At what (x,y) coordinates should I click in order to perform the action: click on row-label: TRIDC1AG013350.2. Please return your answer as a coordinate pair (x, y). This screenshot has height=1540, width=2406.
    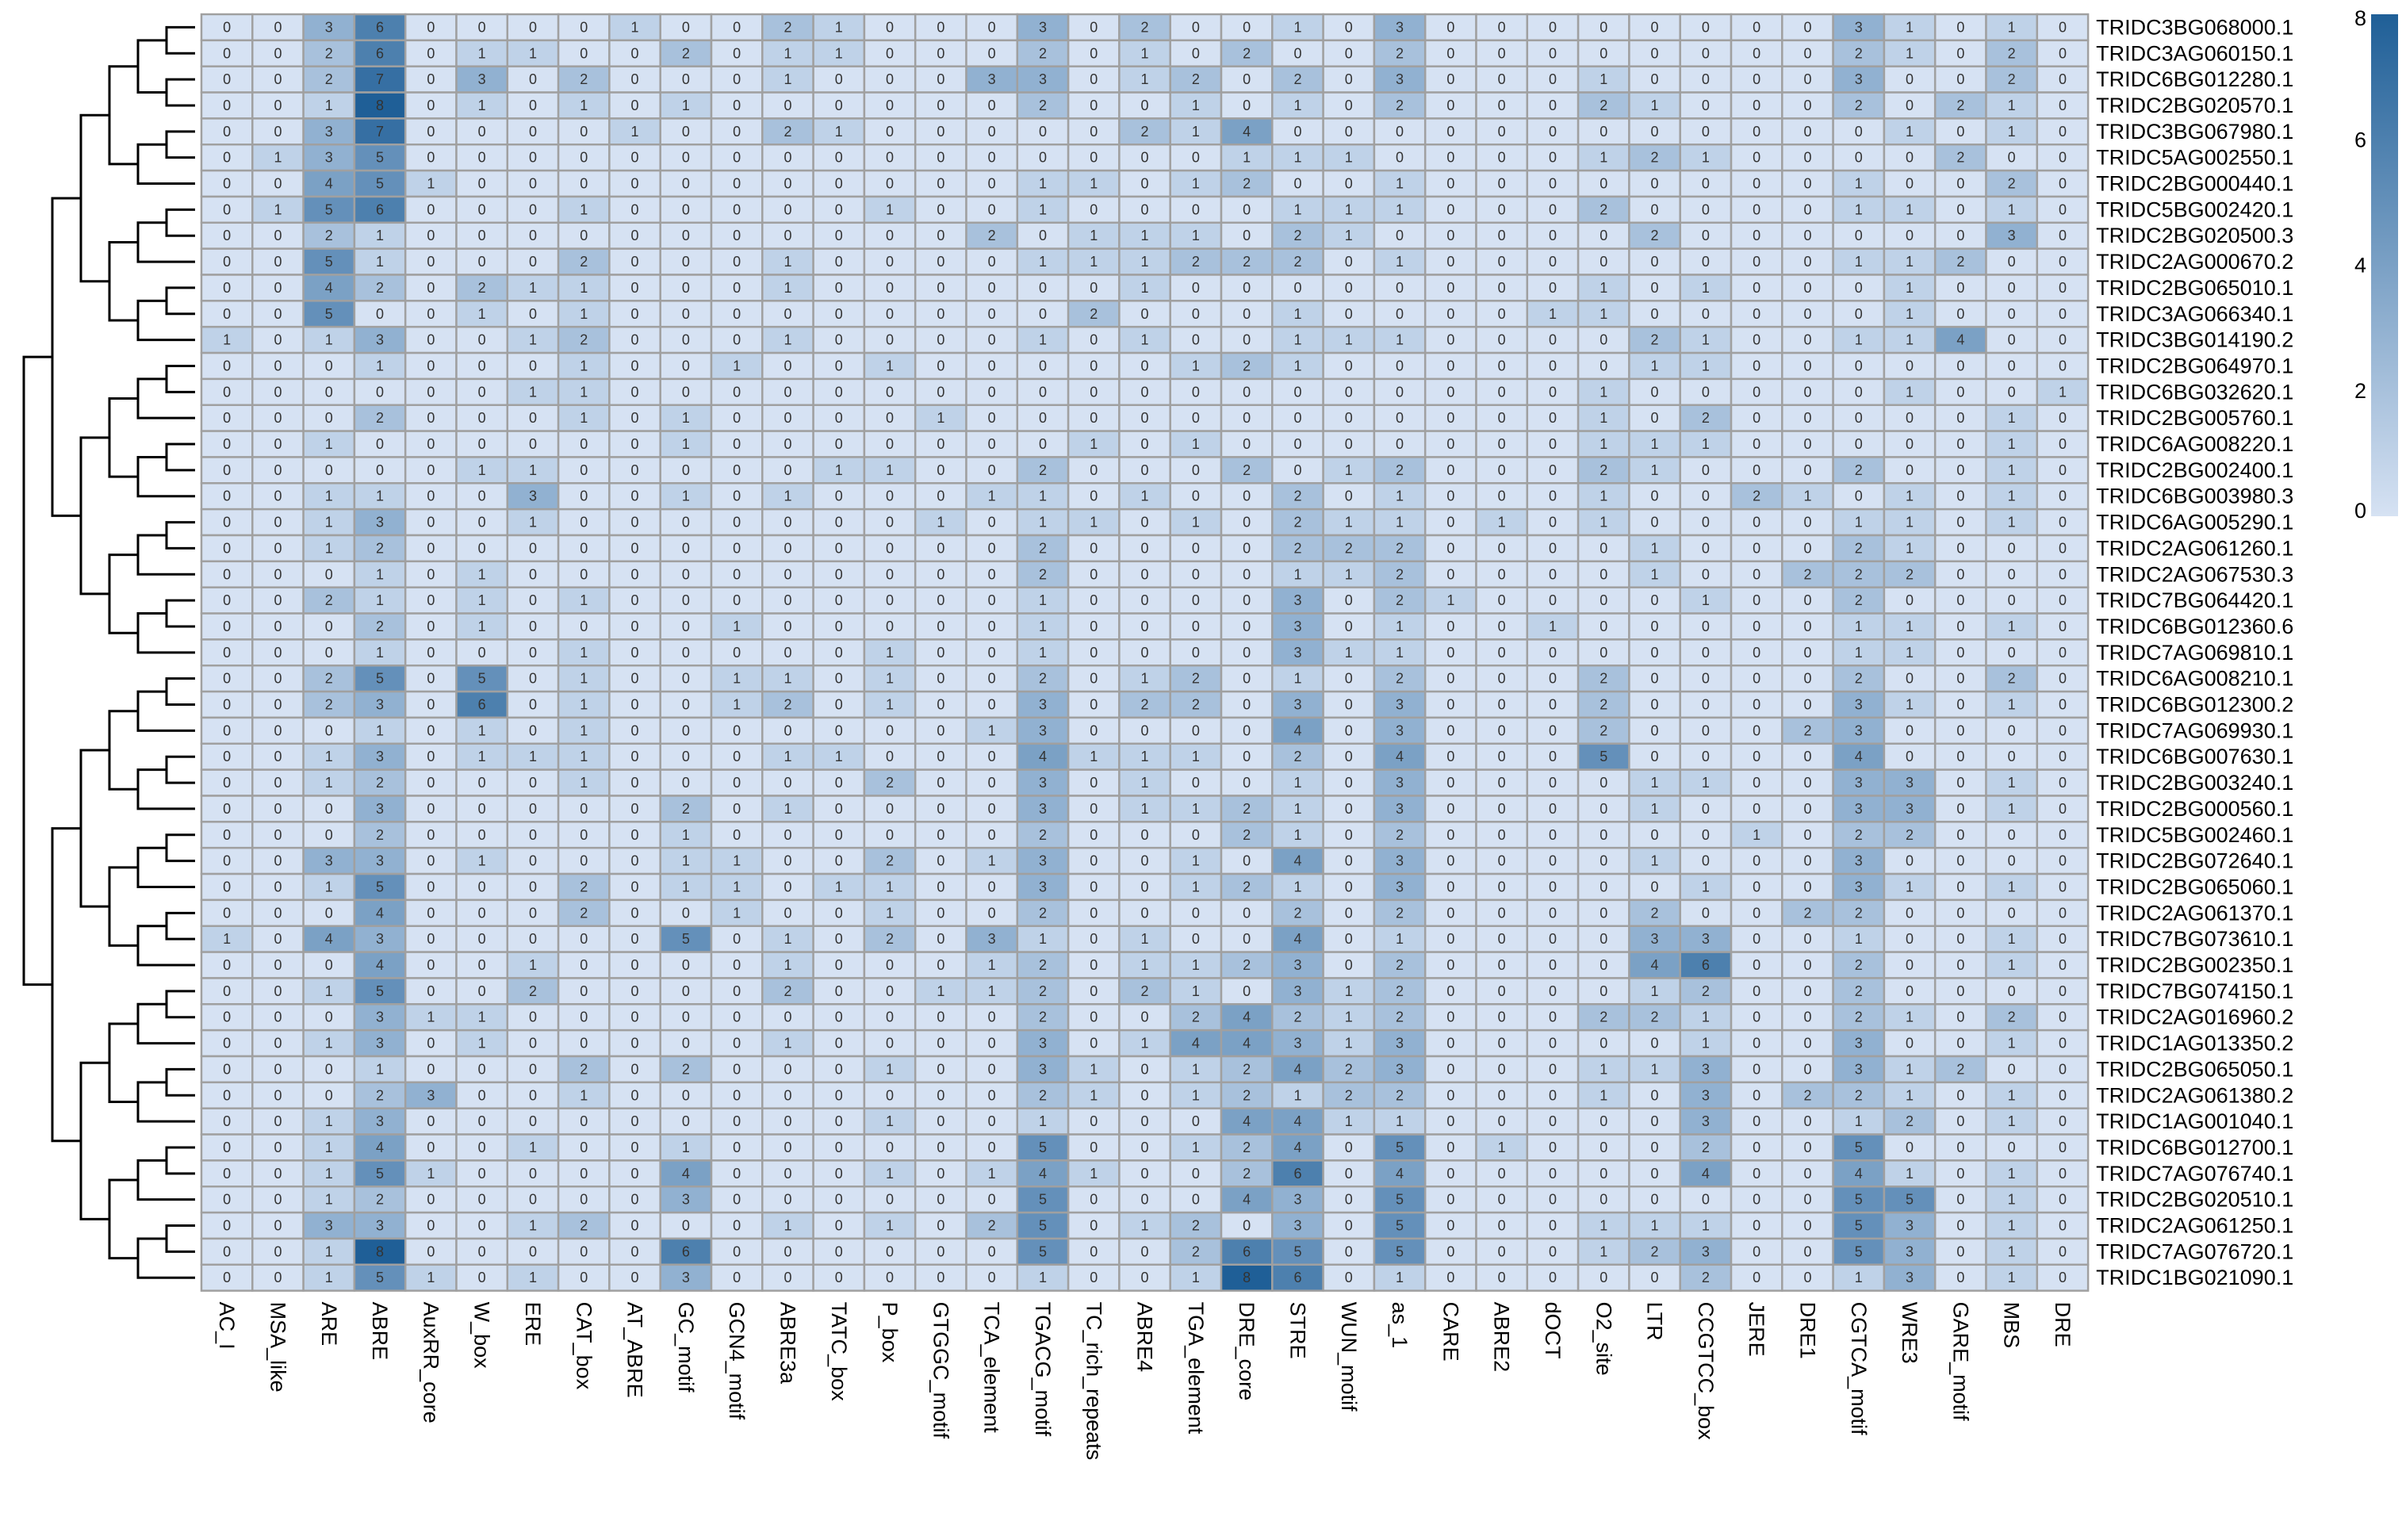
    Looking at the image, I should click on (2194, 1043).